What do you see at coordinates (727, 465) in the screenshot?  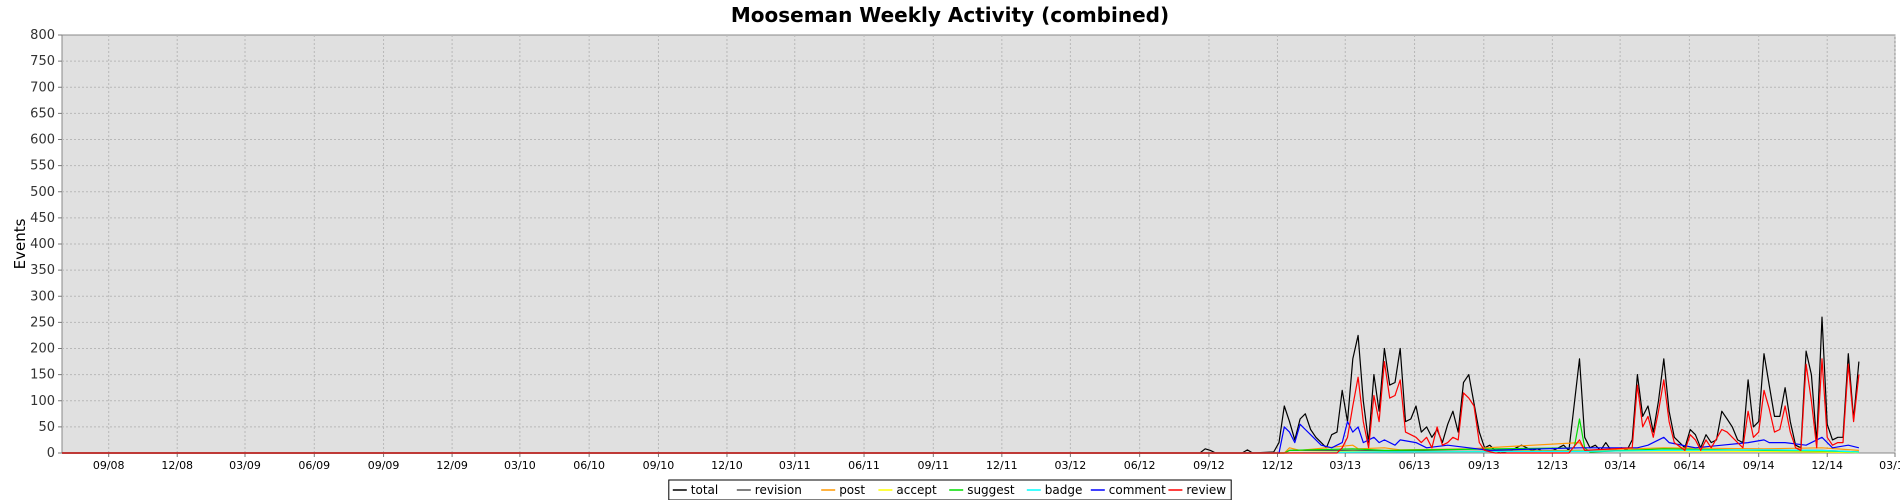 I see `x-tick-label: 12/10` at bounding box center [727, 465].